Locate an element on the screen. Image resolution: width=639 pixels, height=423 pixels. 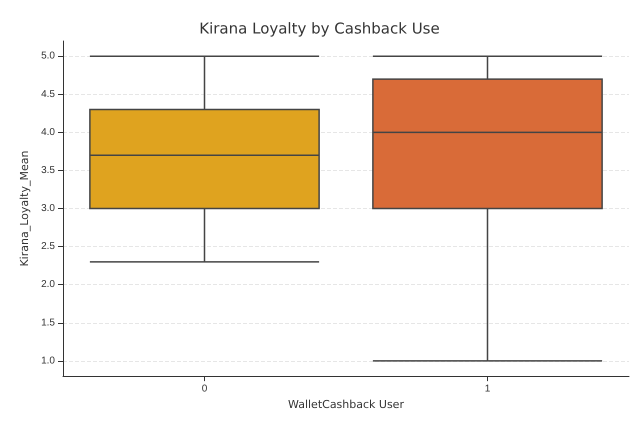
y-tick-label: 3.0 is located at coordinates (48, 208).